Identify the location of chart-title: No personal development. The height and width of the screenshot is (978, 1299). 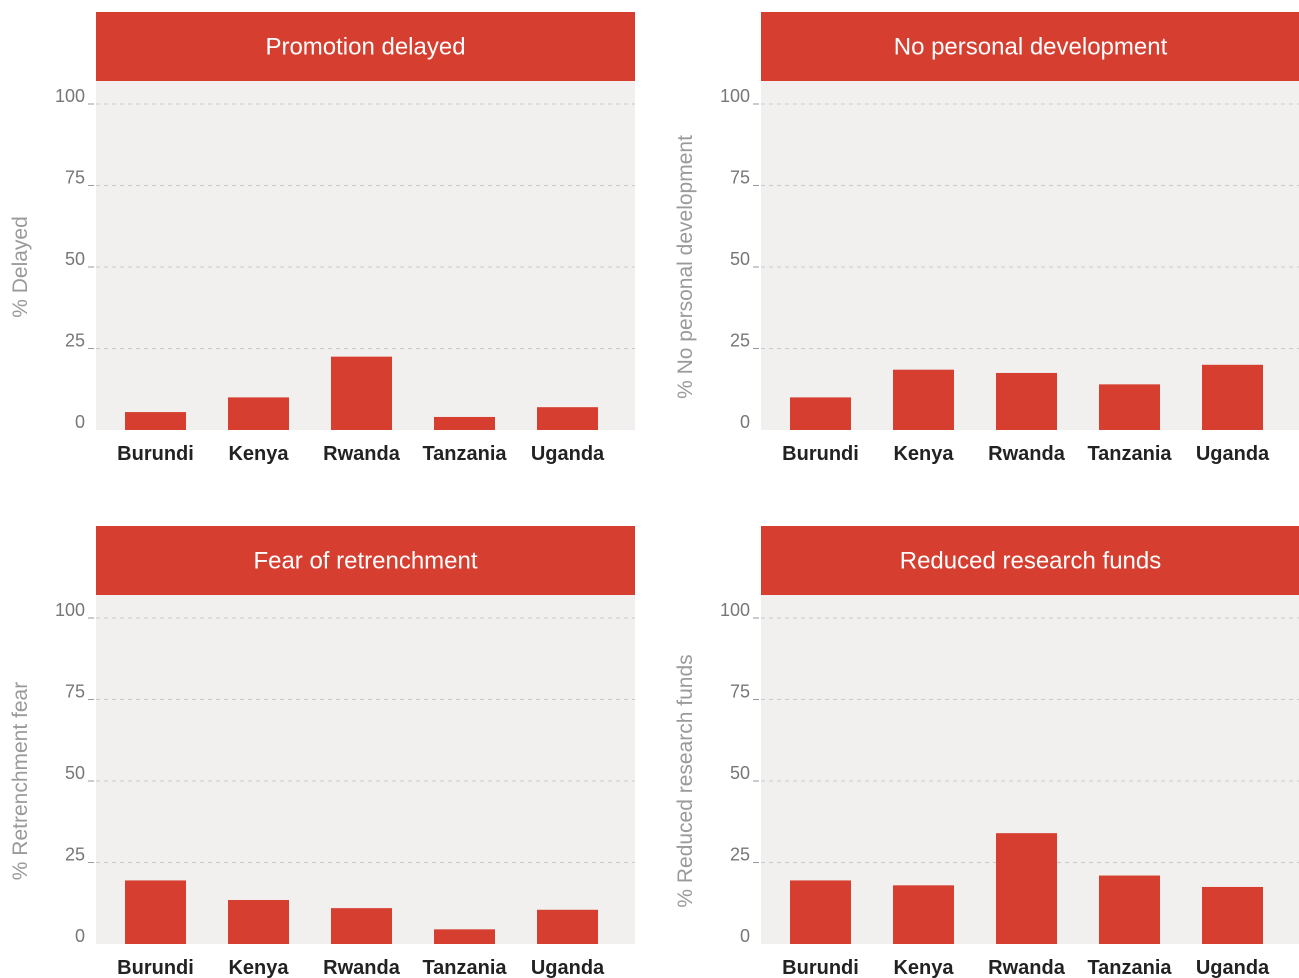
(1031, 47).